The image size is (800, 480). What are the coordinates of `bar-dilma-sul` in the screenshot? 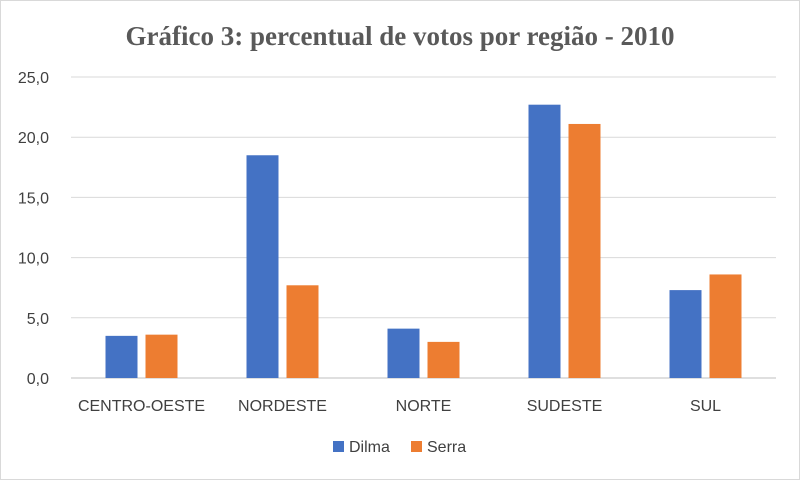 It's located at (685, 334).